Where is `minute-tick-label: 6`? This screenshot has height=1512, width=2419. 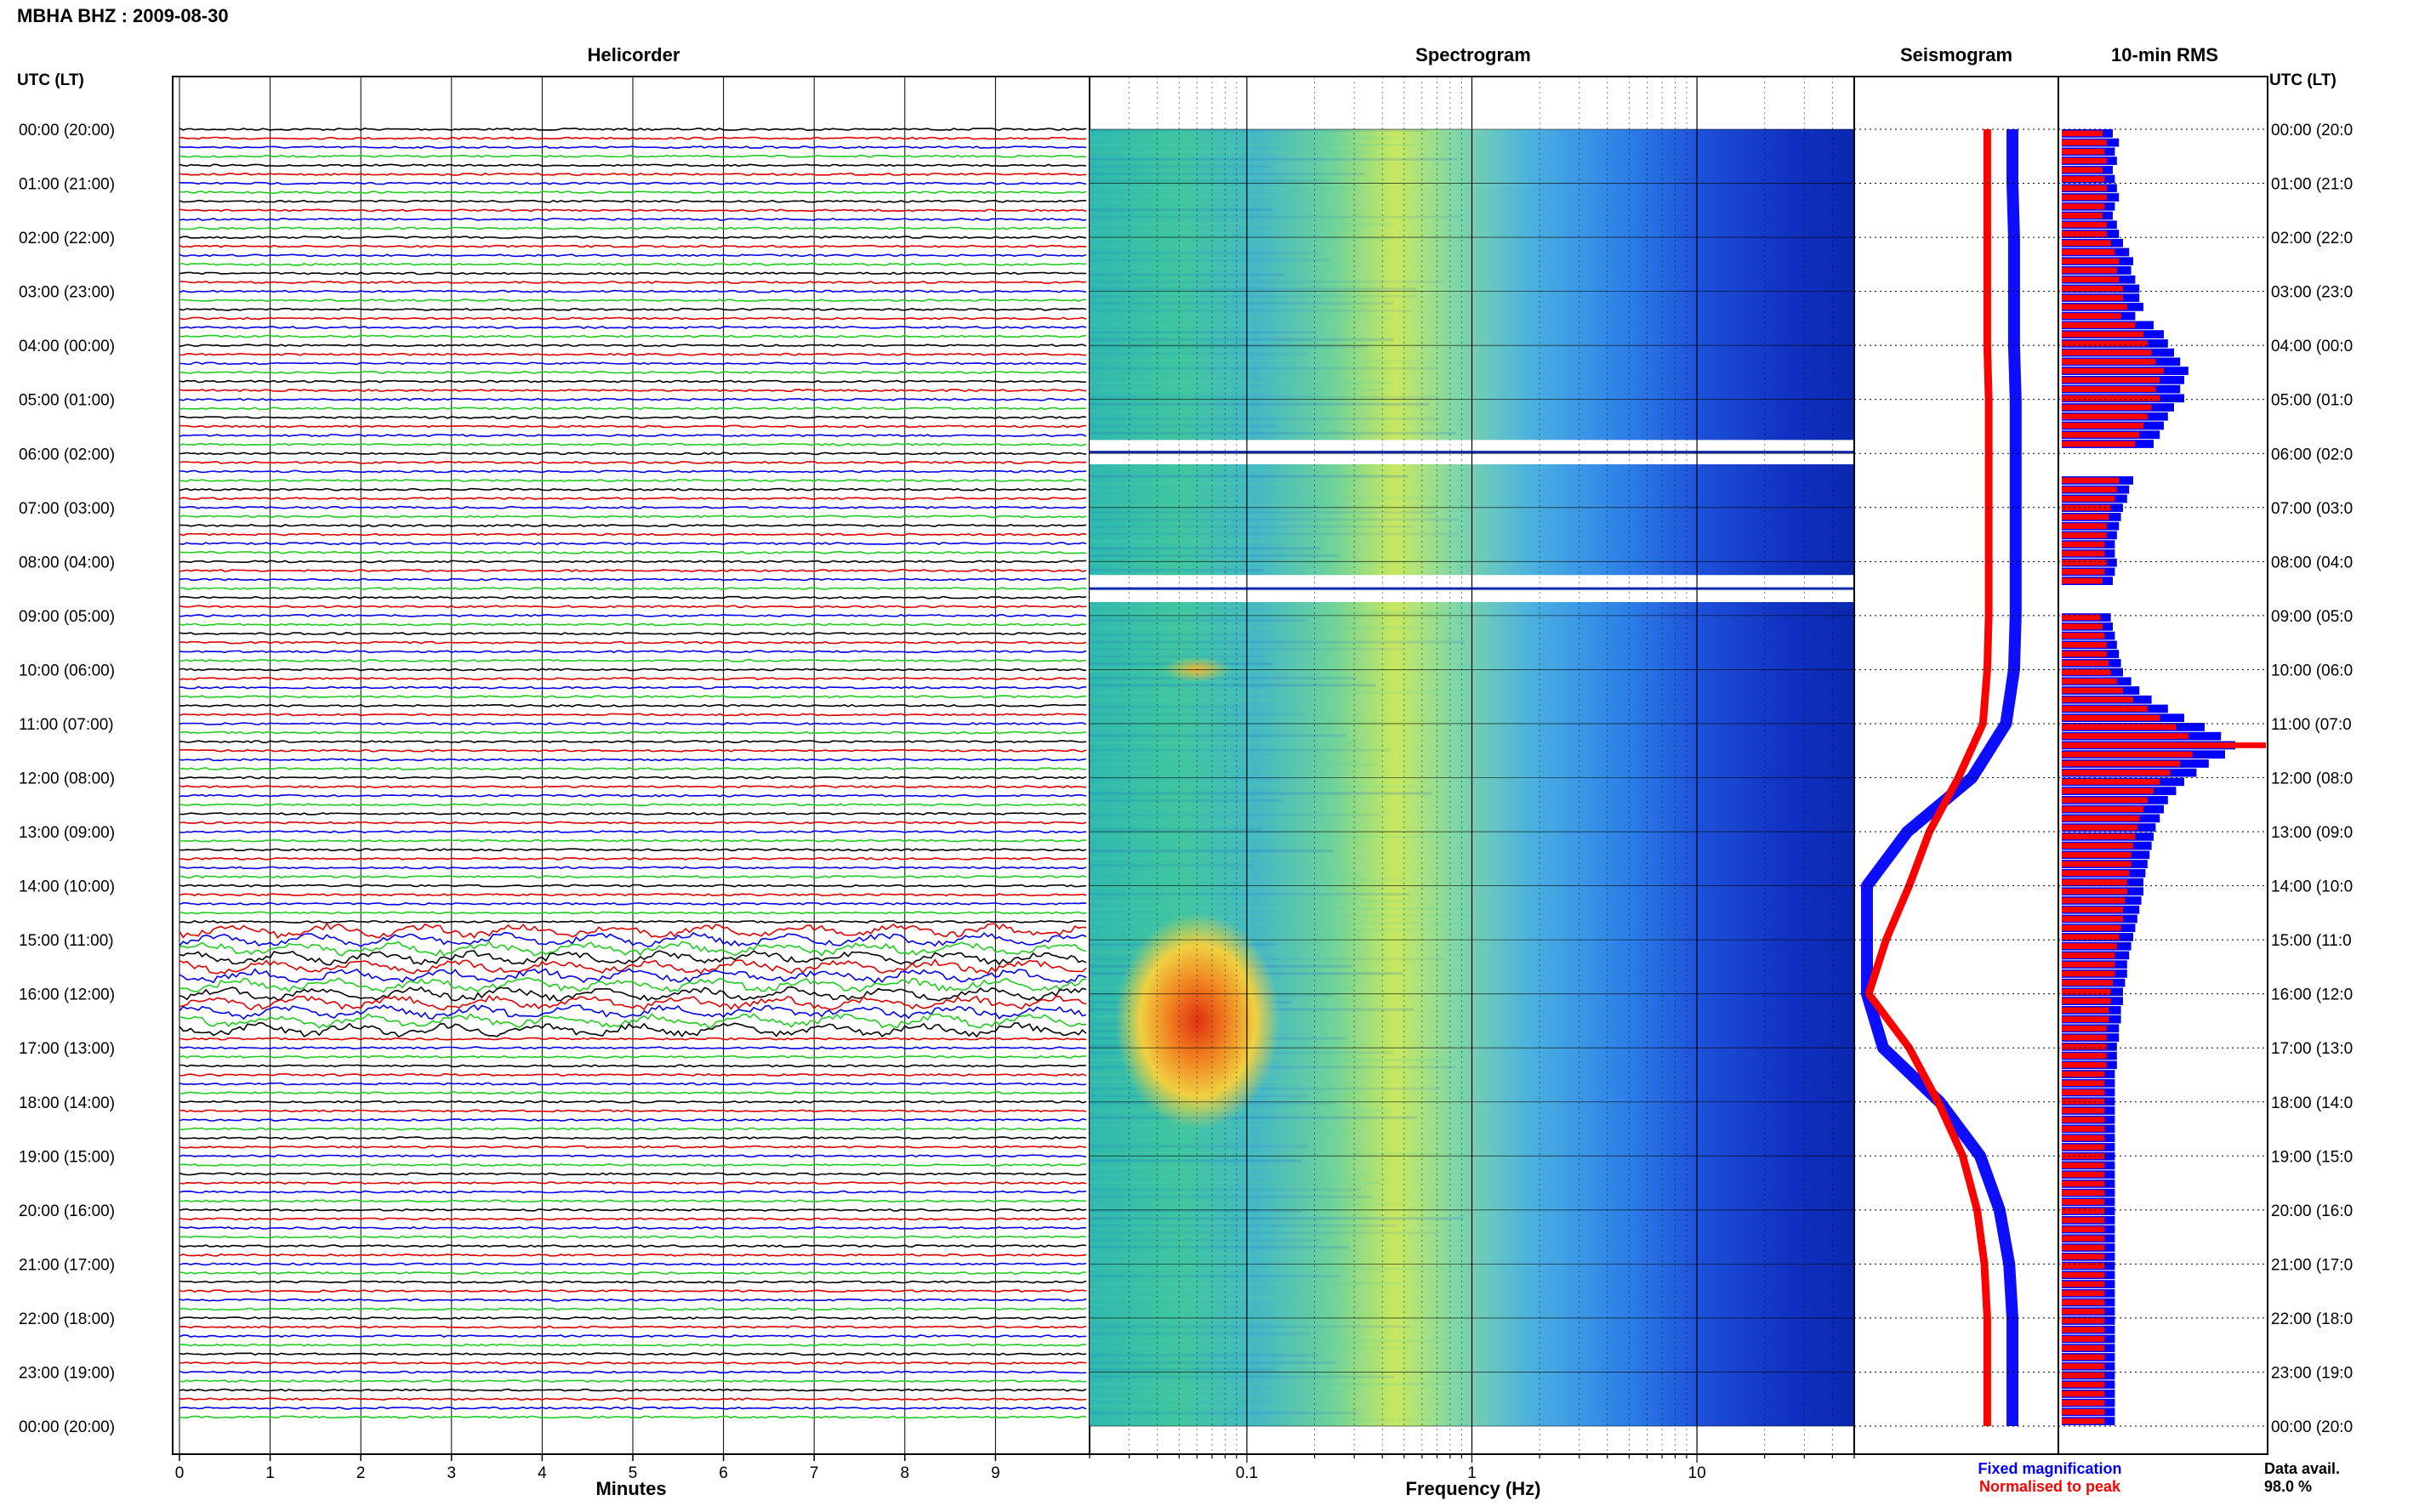 minute-tick-label: 6 is located at coordinates (723, 1473).